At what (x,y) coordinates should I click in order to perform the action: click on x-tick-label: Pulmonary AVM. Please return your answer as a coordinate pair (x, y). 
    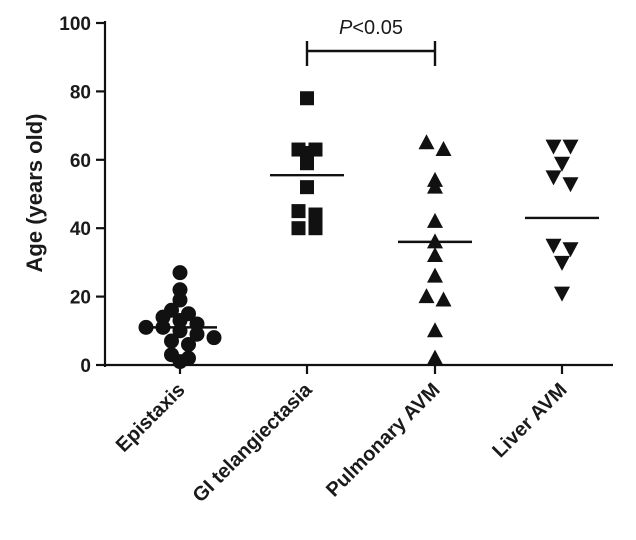
    Looking at the image, I should click on (383, 440).